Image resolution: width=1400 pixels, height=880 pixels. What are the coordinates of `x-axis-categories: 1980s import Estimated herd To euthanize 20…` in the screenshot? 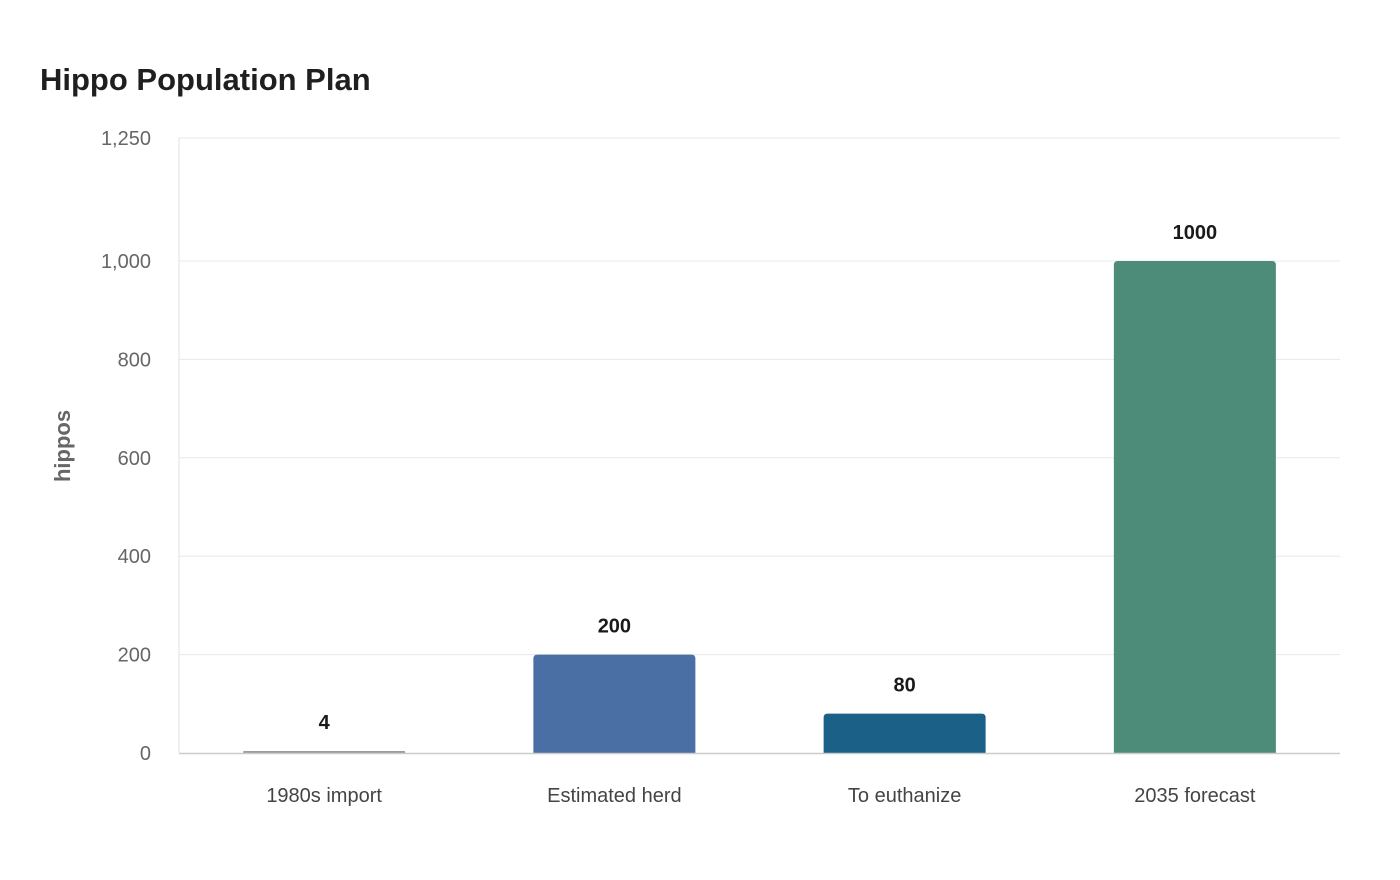 It's located at (761, 796).